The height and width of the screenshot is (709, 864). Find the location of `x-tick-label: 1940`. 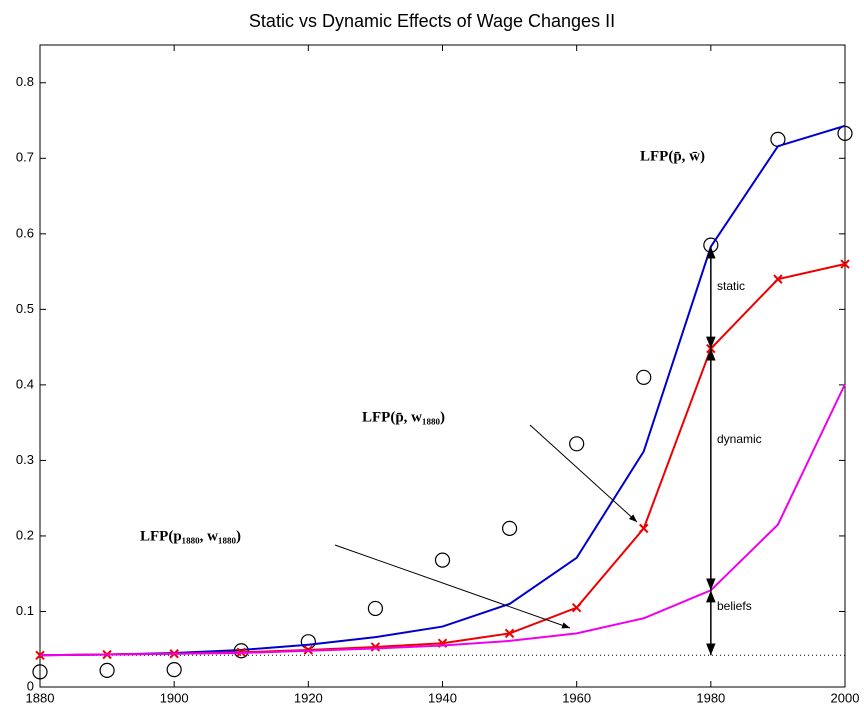

x-tick-label: 1940 is located at coordinates (442, 697).